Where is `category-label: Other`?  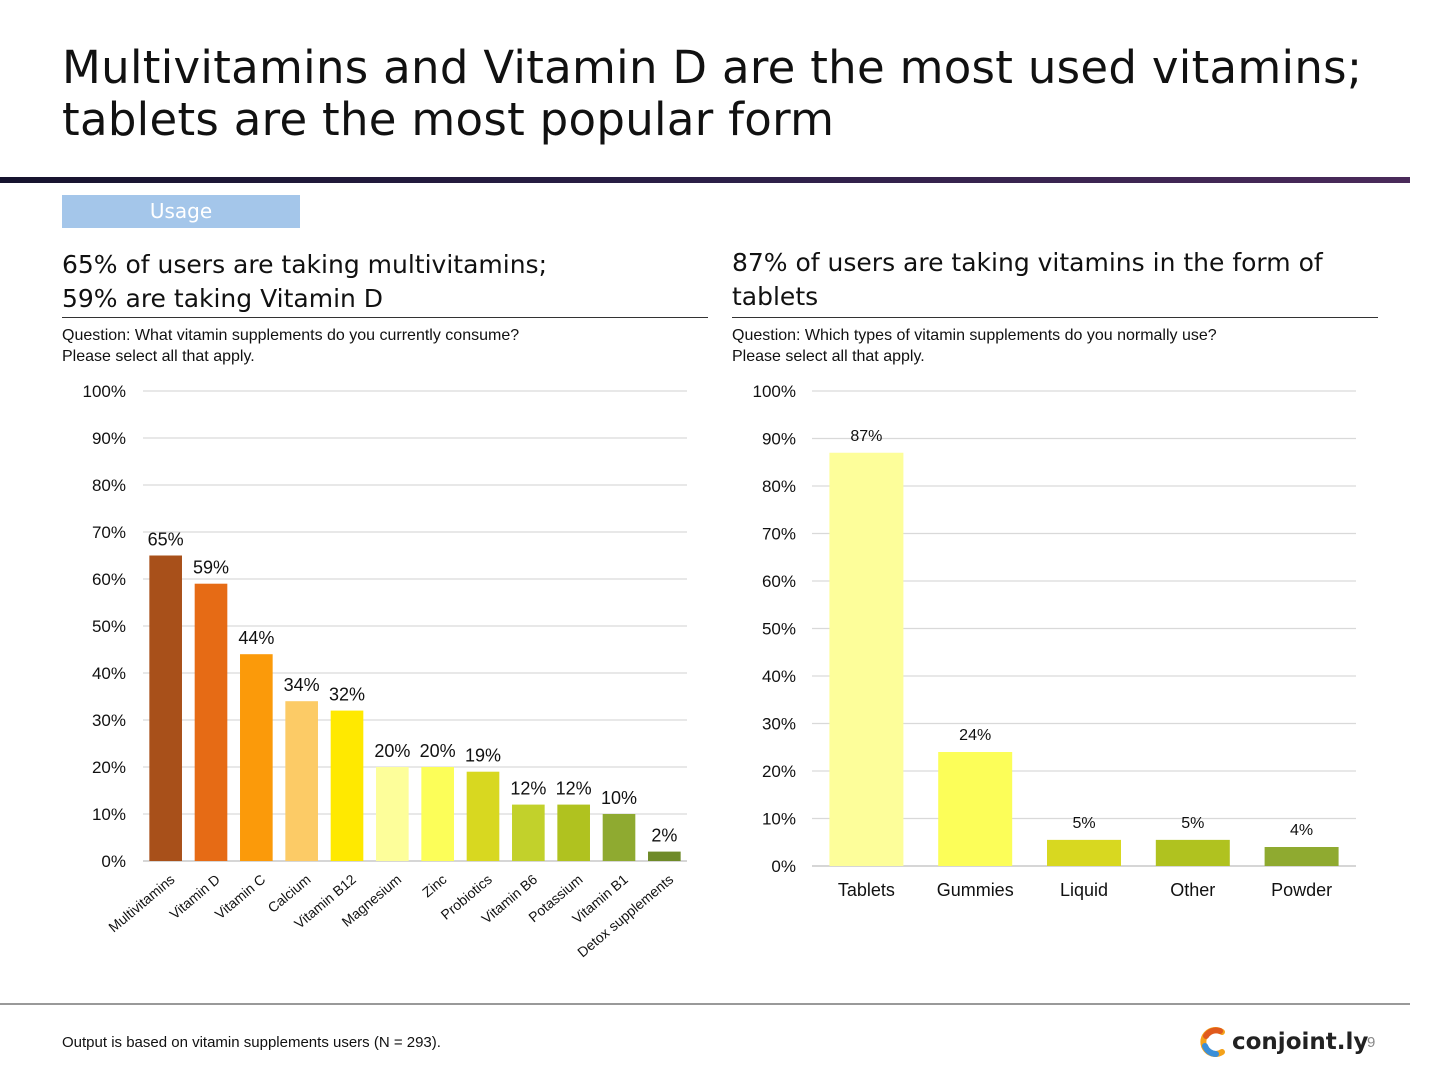
category-label: Other is located at coordinates (1192, 890).